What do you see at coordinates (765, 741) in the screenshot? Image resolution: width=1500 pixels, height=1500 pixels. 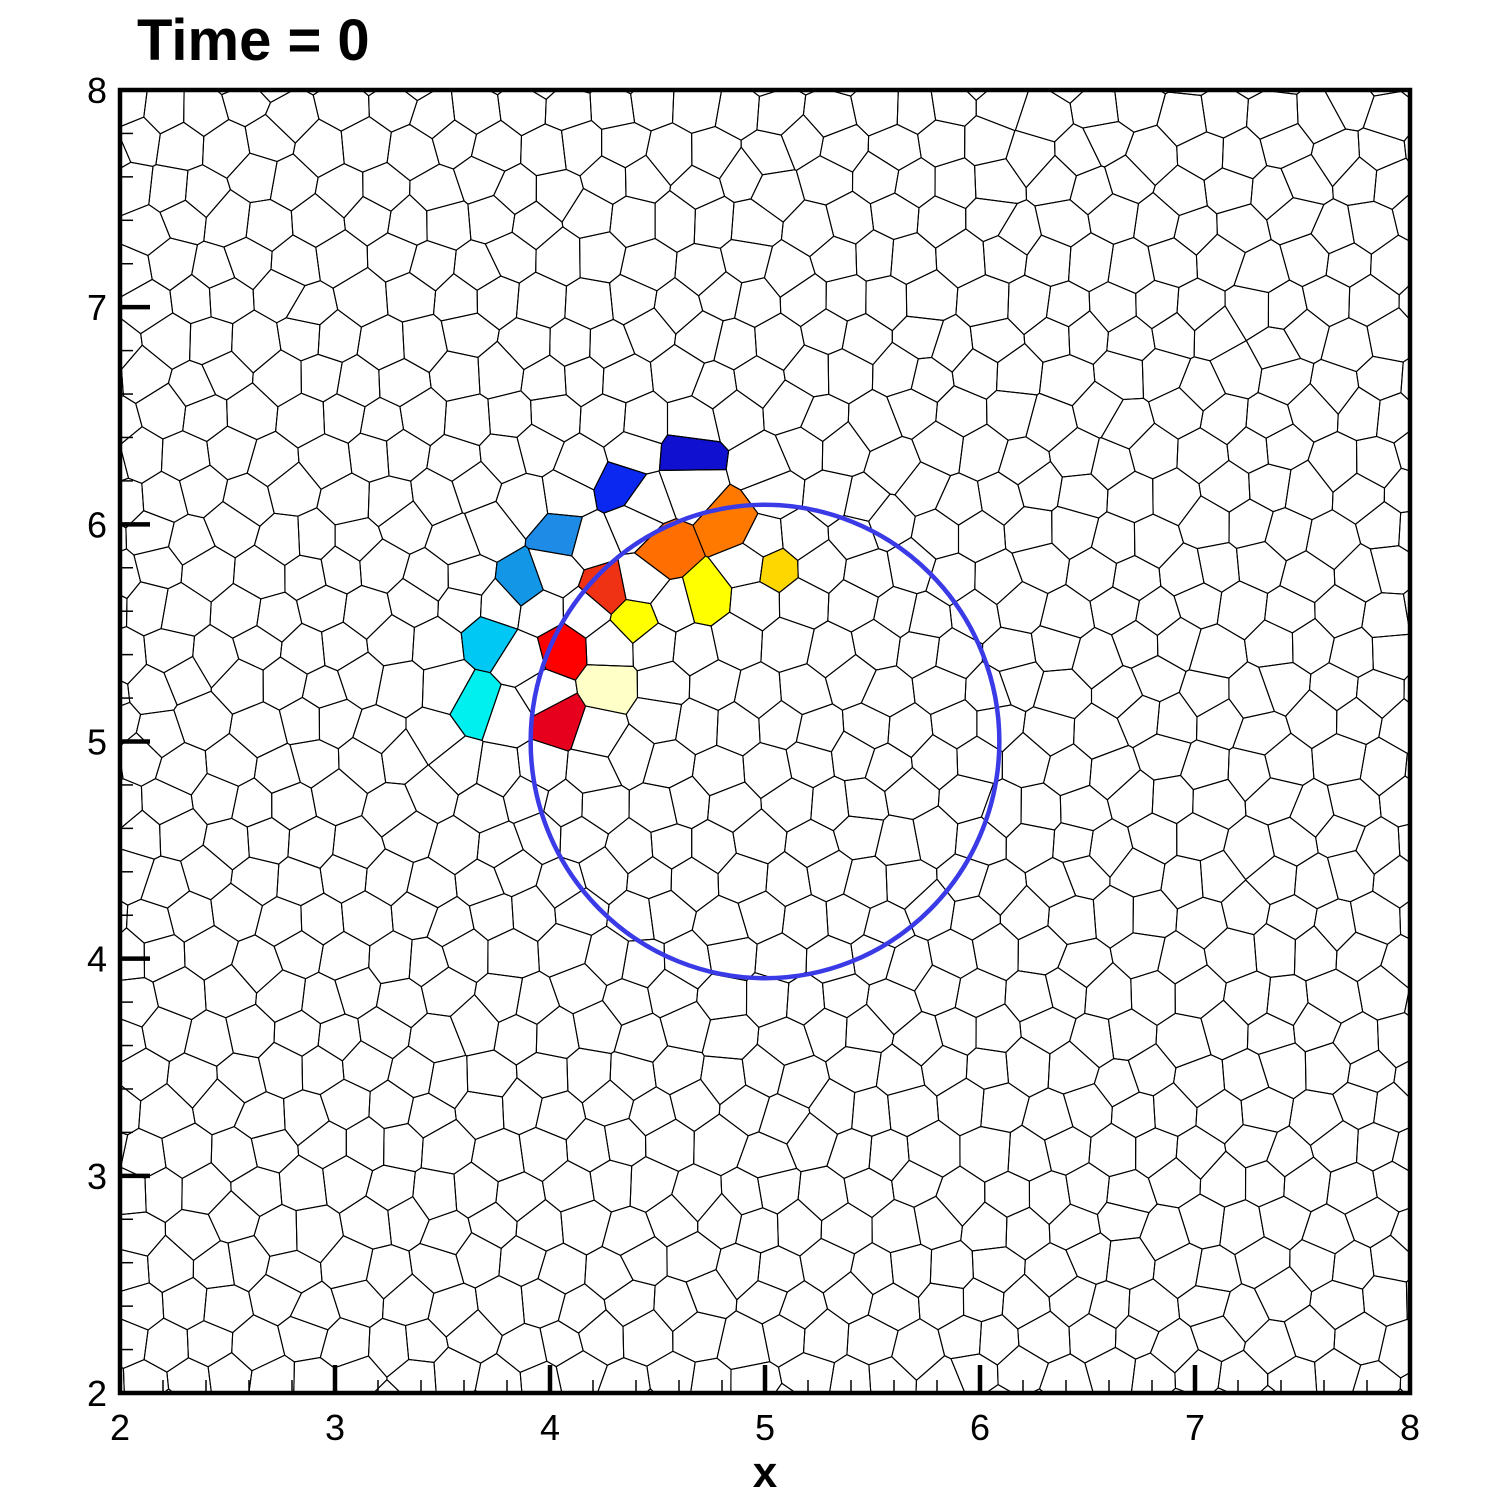 I see `circle-overlay` at bounding box center [765, 741].